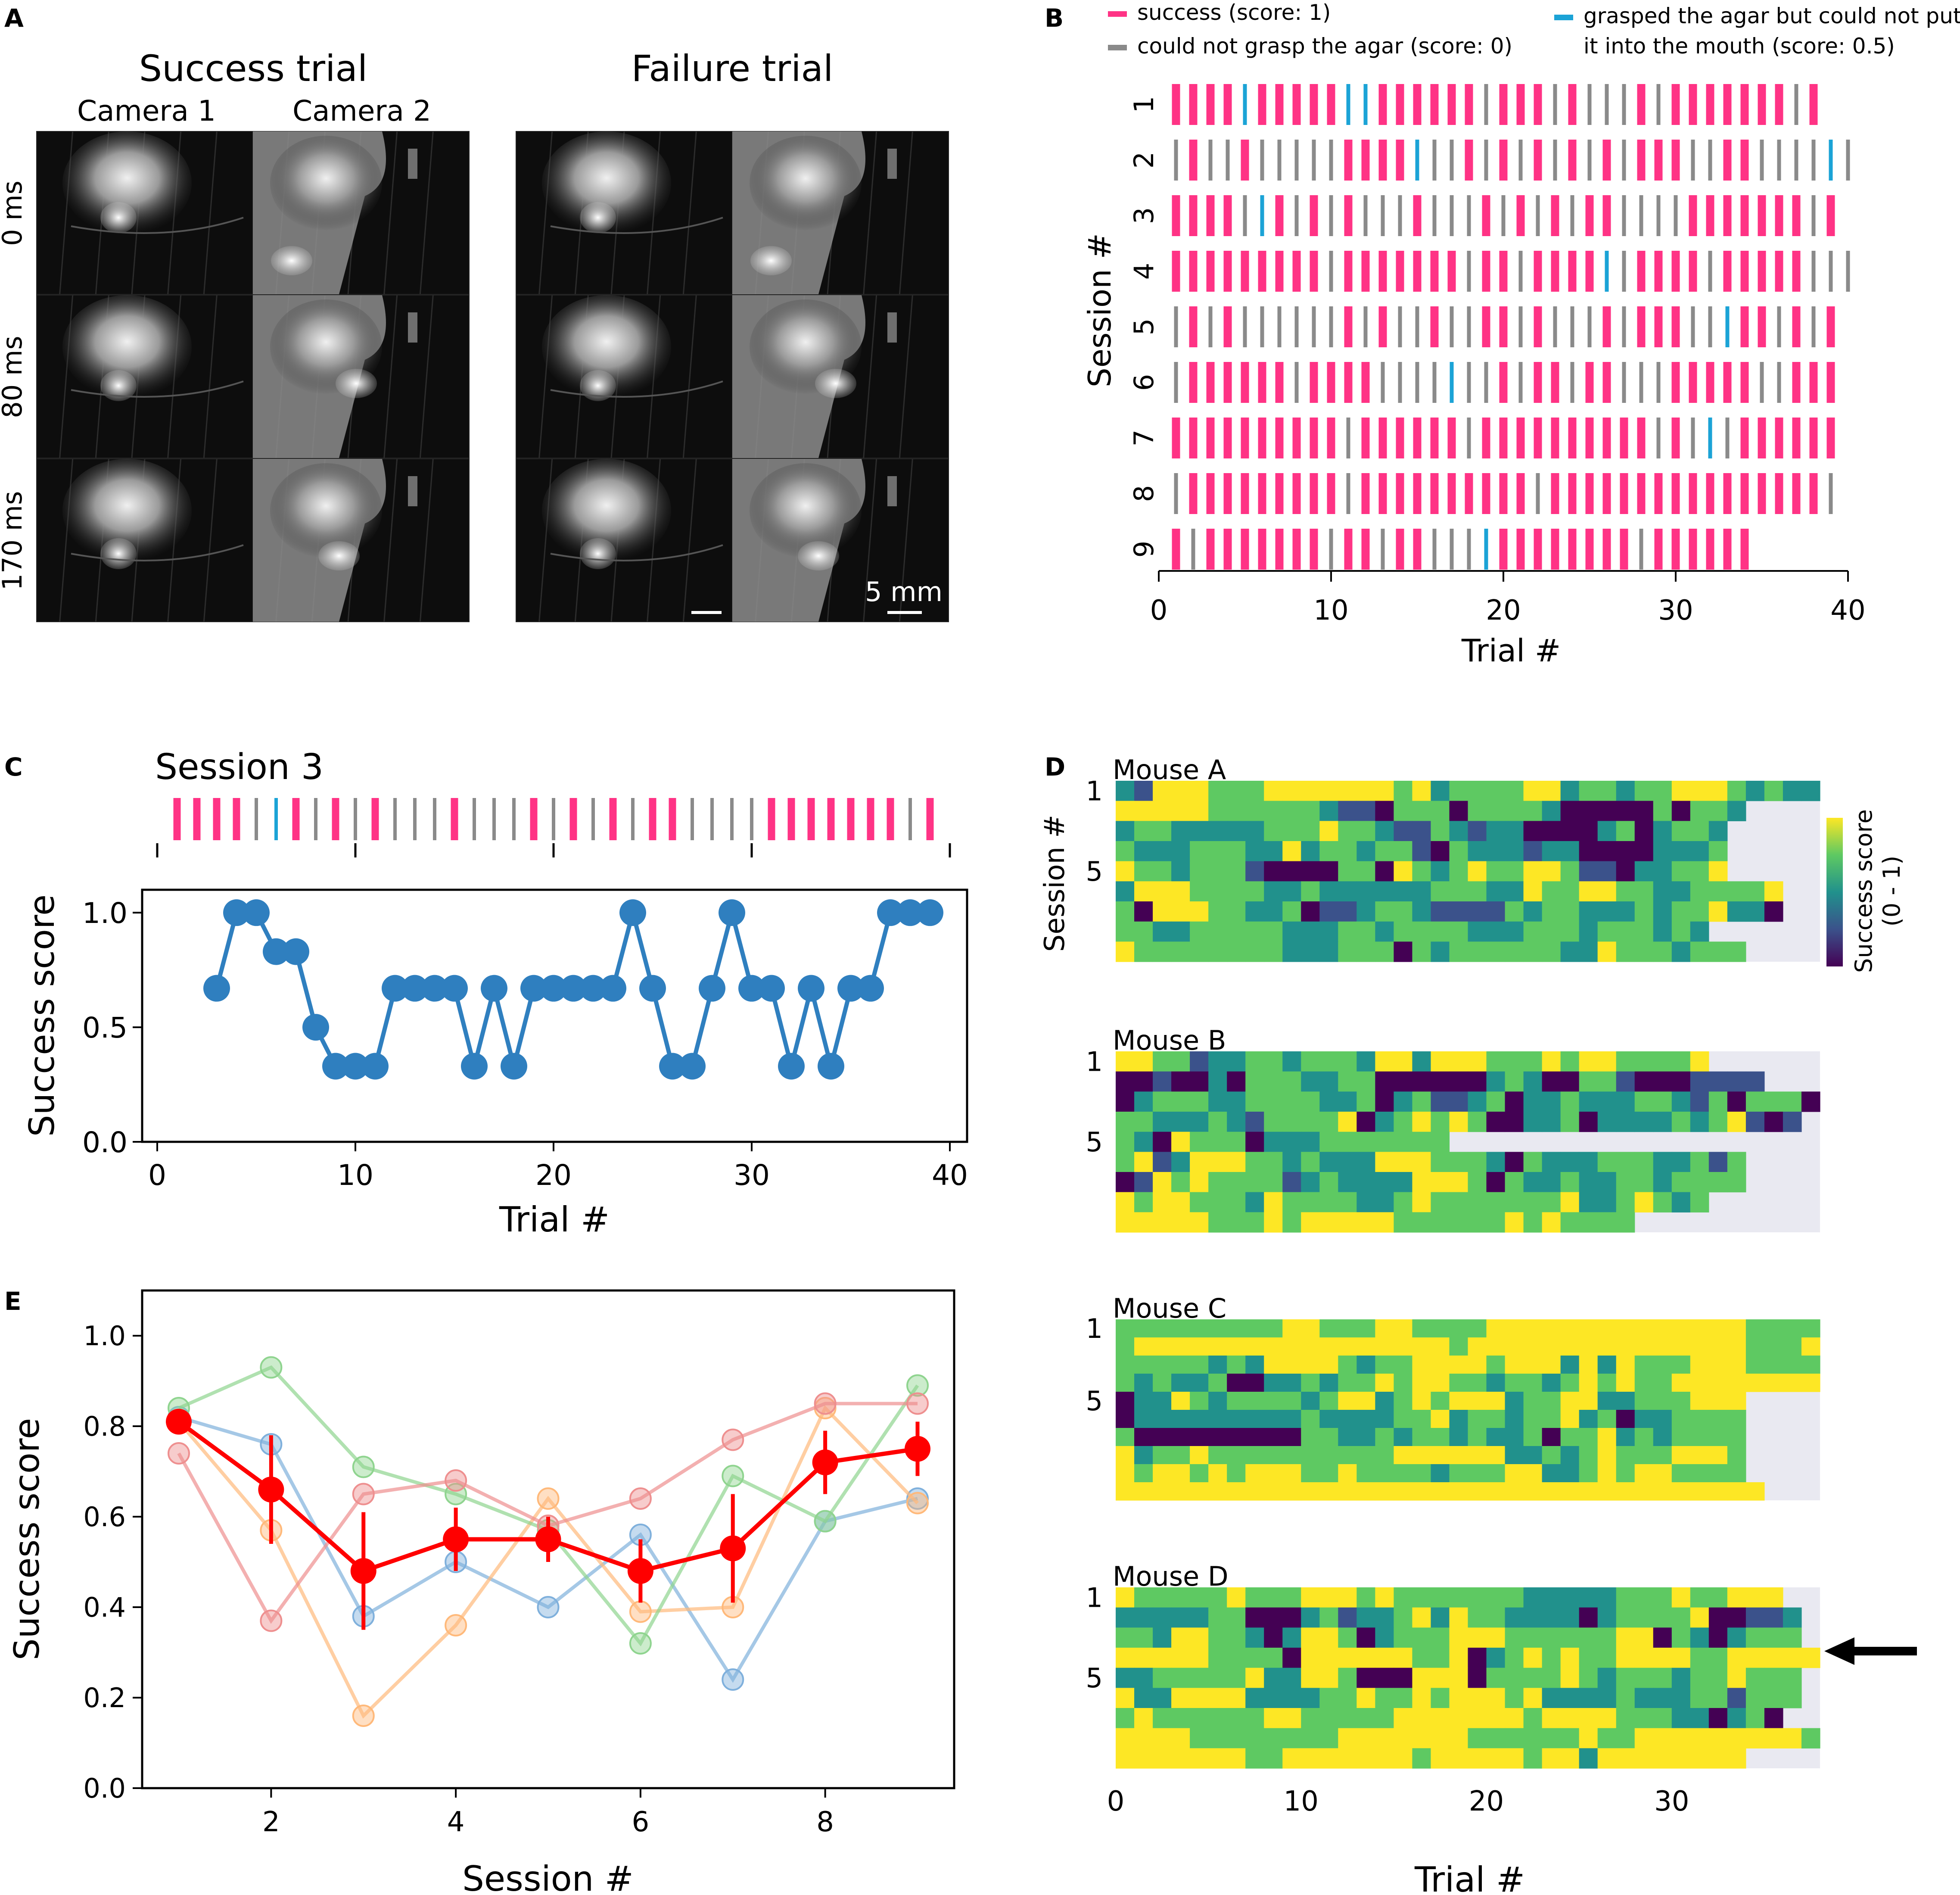 The width and height of the screenshot is (1960, 1895). Describe the element at coordinates (1144, 271) in the screenshot. I see `b-session-label: 4` at that location.